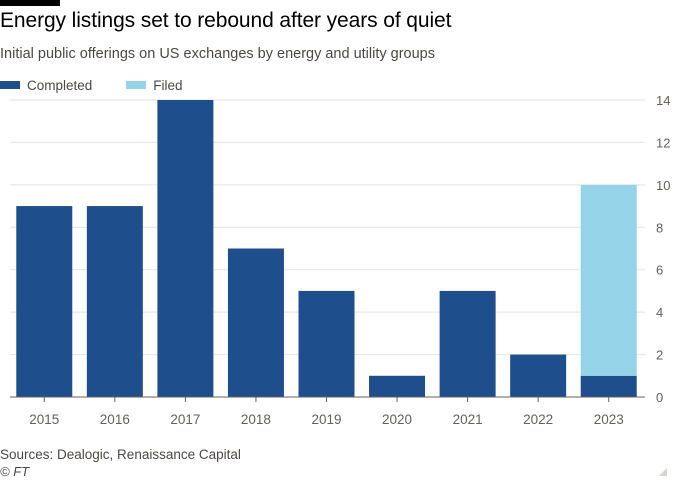 The image size is (673, 480). I want to click on x-tick-label: 2023, so click(609, 419).